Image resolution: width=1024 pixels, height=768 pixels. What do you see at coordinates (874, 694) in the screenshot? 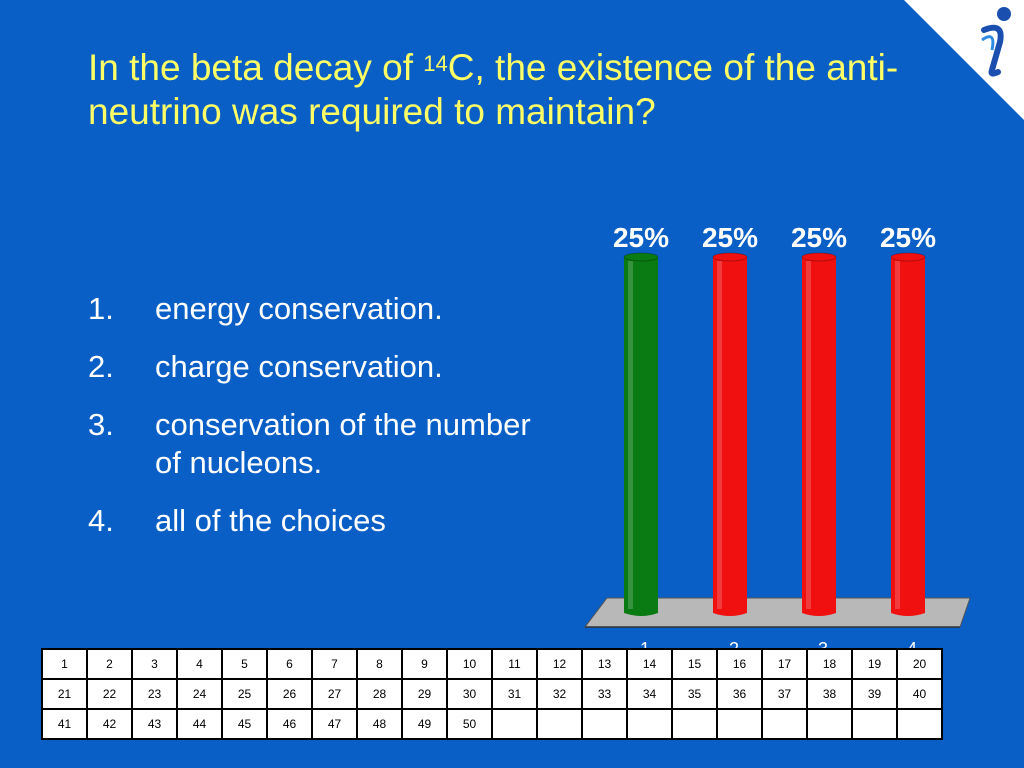
I see `grid-cell: 39` at bounding box center [874, 694].